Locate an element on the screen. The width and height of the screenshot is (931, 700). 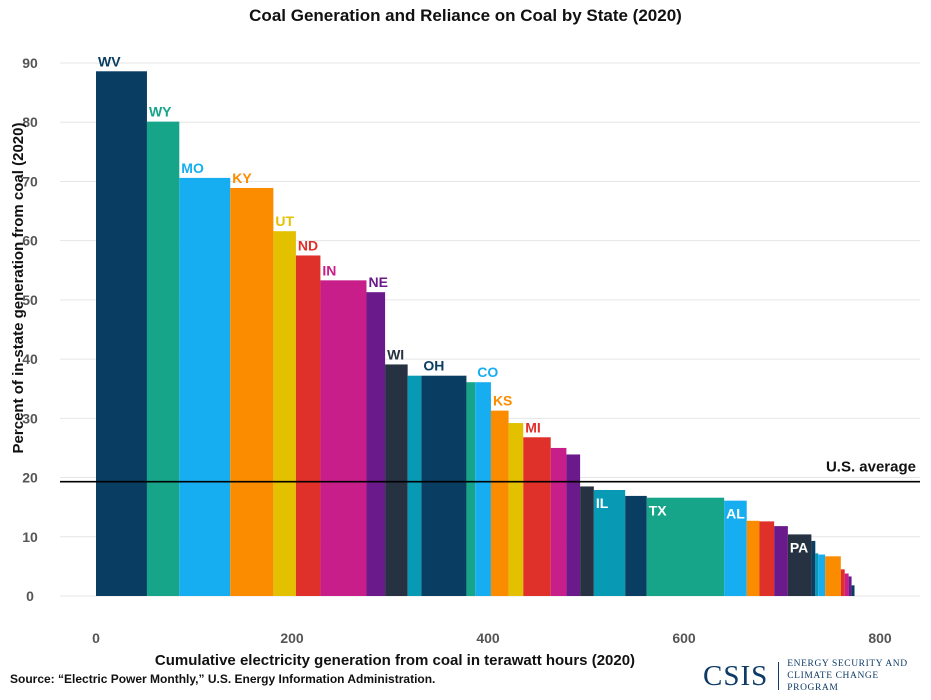
bar-ne is located at coordinates (376, 444).